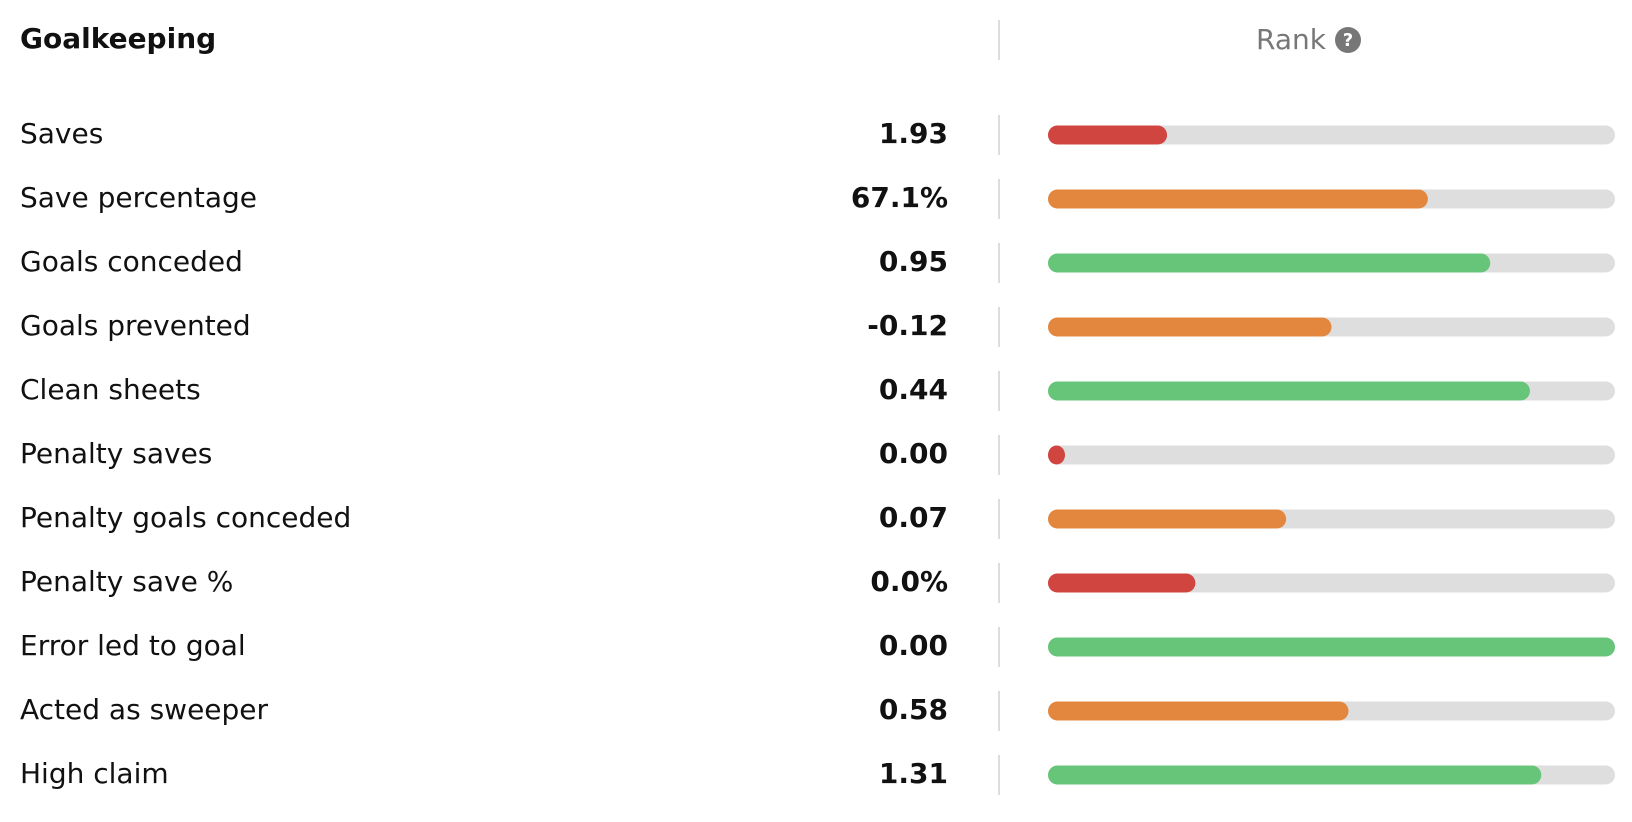  I want to click on stat-value: 1.93, so click(913, 133).